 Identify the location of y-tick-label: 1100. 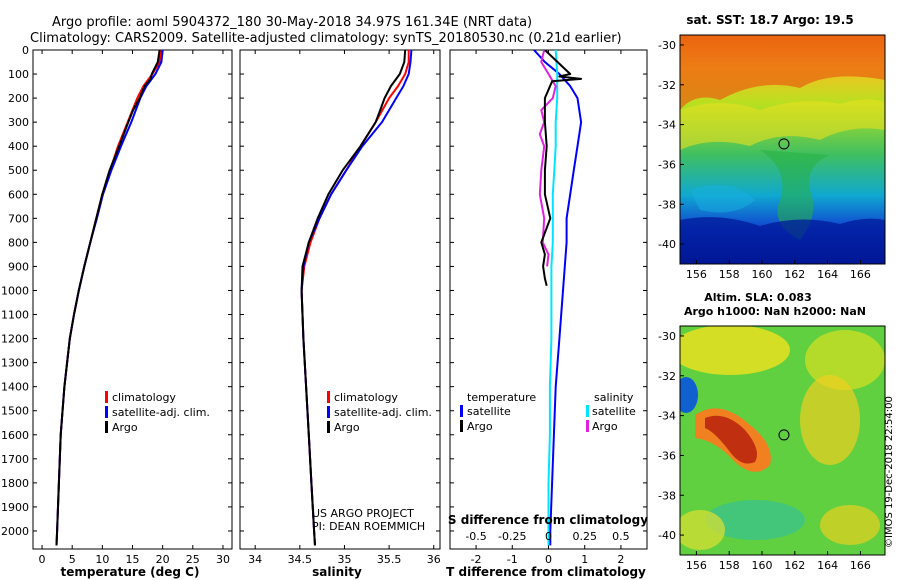
(15, 315).